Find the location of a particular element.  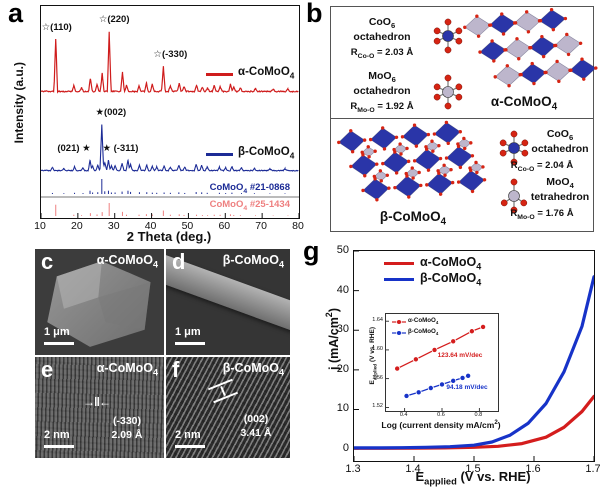

beta-tafel-slope-label: 94.18 mV/dec is located at coordinates (467, 387).